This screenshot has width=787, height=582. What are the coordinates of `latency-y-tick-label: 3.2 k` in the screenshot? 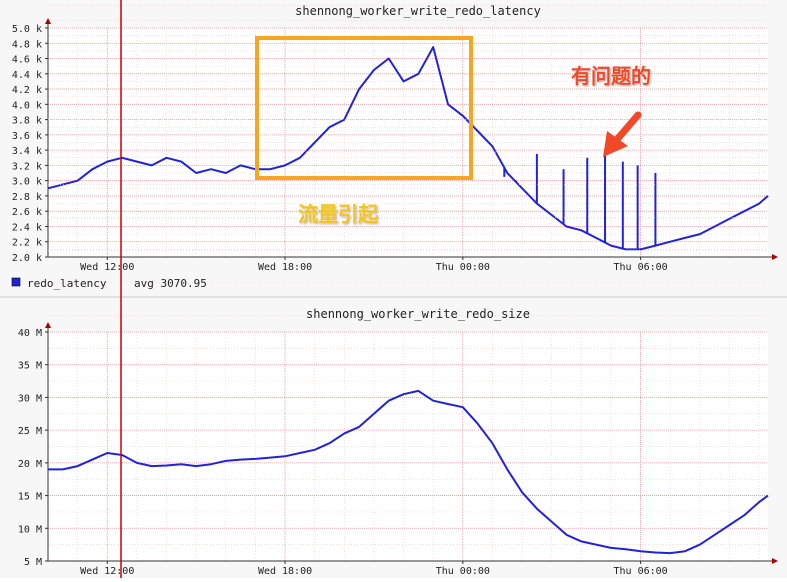 It's located at (27, 166).